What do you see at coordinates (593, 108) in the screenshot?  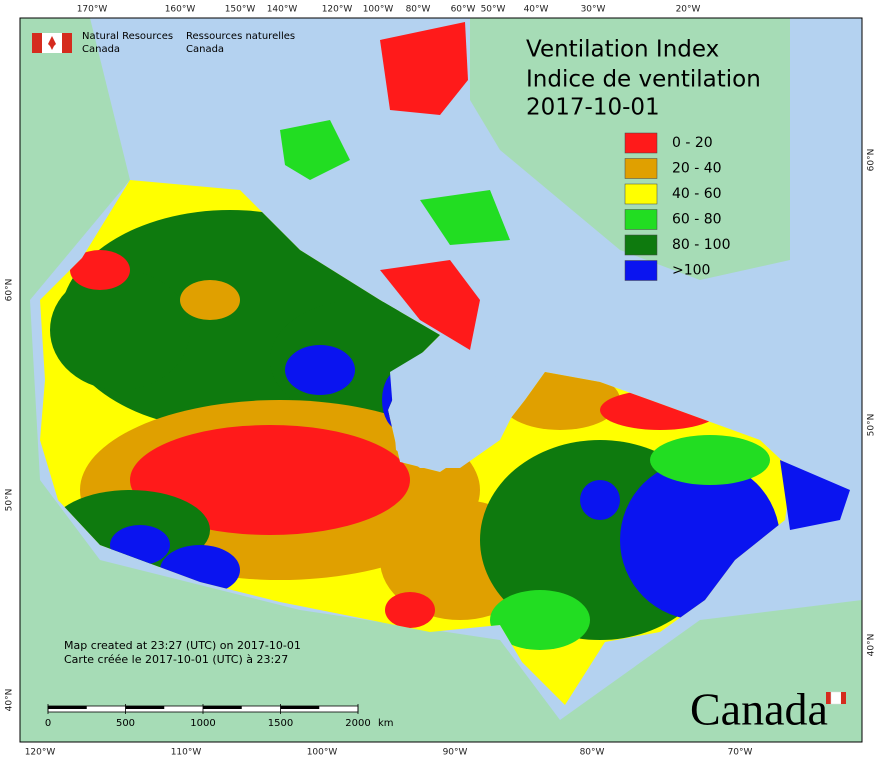 I see `title: 2017-10-01` at bounding box center [593, 108].